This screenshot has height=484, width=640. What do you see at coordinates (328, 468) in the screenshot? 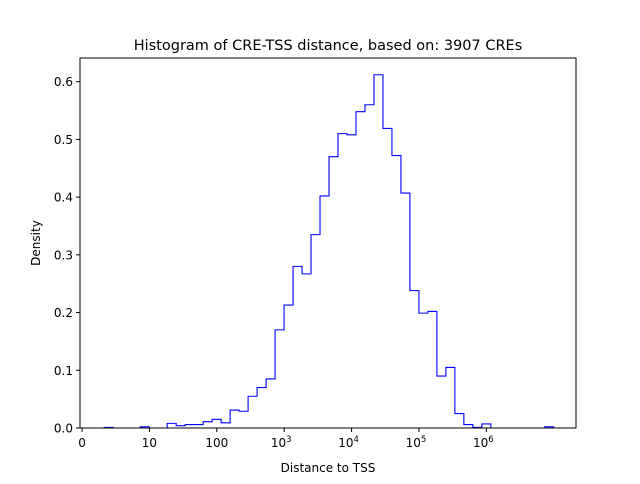
I see `x-axis-label: Distance to TSS` at bounding box center [328, 468].